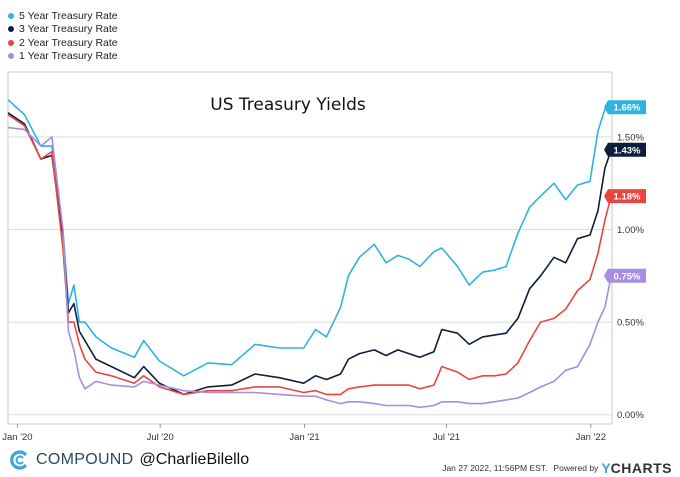 The height and width of the screenshot is (477, 680). Describe the element at coordinates (68, 15) in the screenshot. I see `legend-label: 5 Year Treasury Rate` at that location.